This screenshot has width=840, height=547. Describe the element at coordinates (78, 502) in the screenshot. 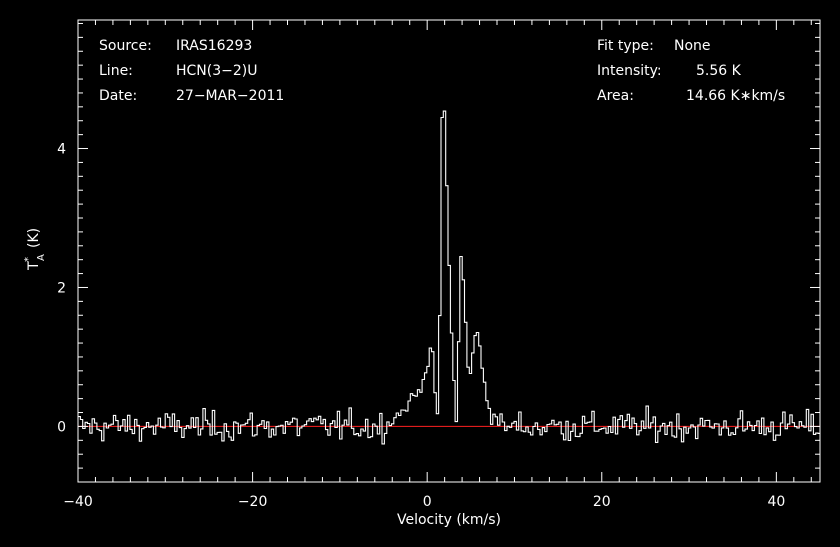

I see `x-tick-label: −40` at that location.